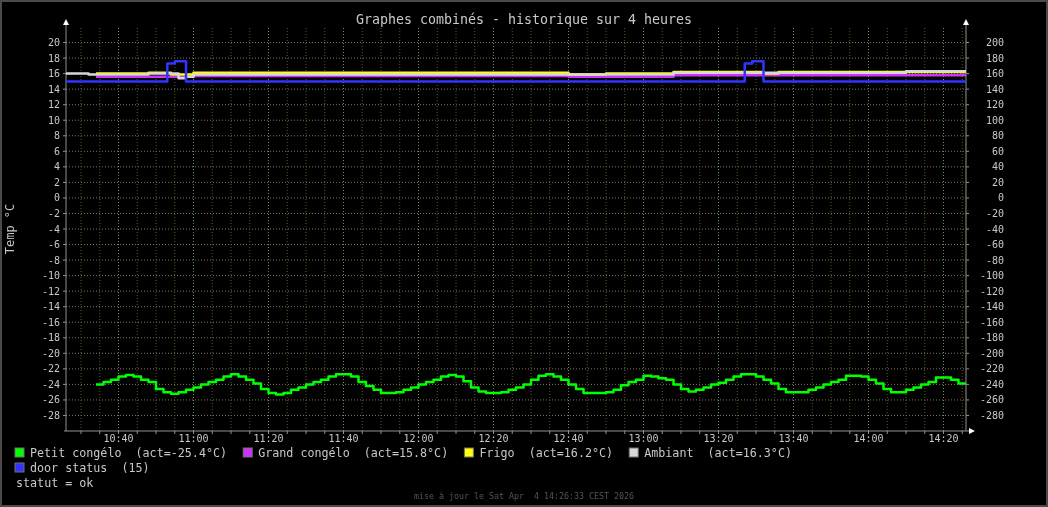 The image size is (1048, 507). Describe the element at coordinates (53, 229) in the screenshot. I see `y-tick-label: -4` at that location.